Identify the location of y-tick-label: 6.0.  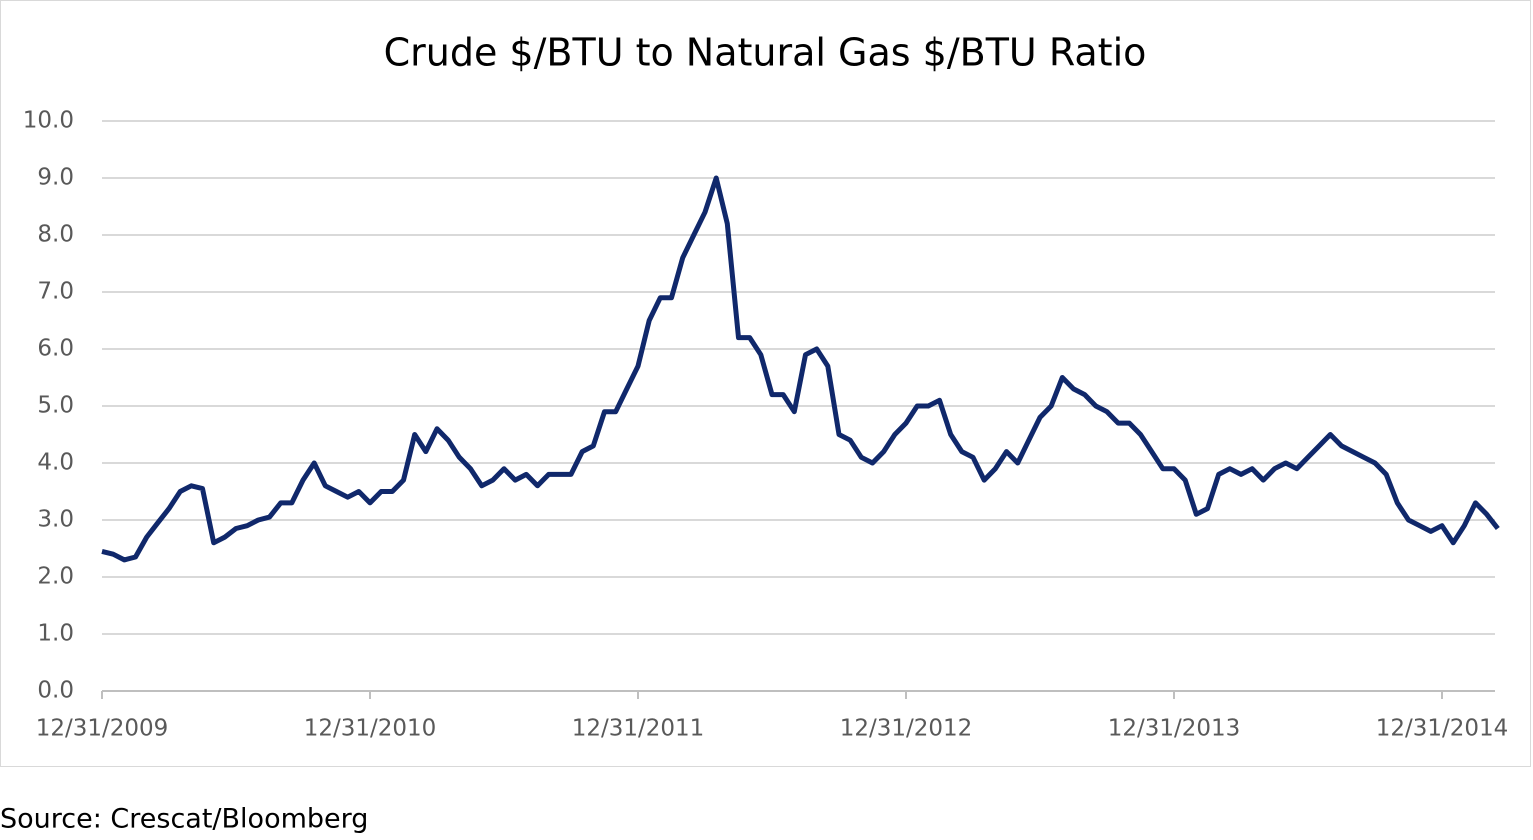
(55, 349).